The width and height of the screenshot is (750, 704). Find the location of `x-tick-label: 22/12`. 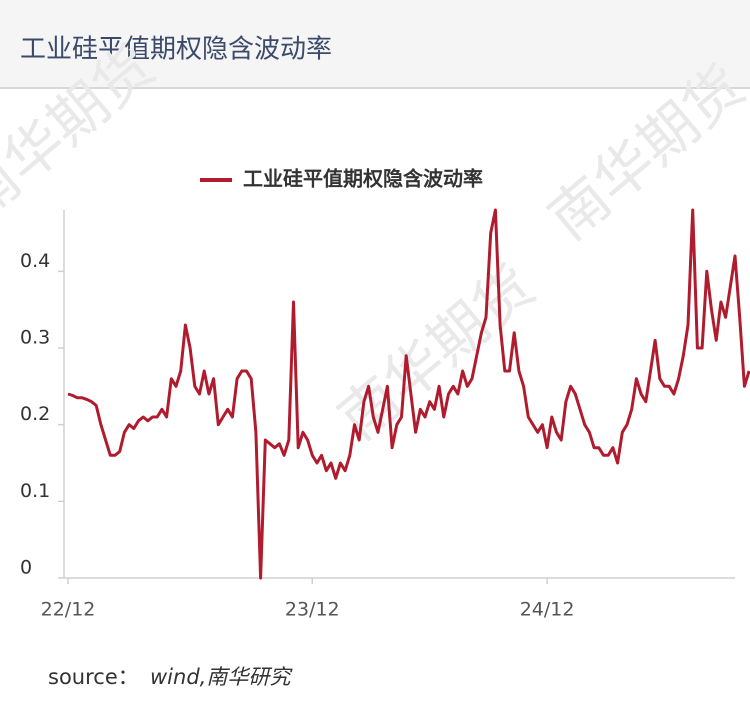

x-tick-label: 22/12 is located at coordinates (68, 610).